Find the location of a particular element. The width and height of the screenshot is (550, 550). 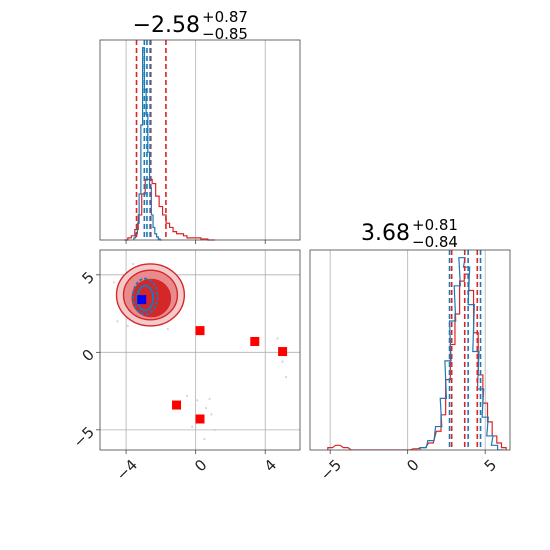

tick-label-y-0: −5 is located at coordinates (84, 437).